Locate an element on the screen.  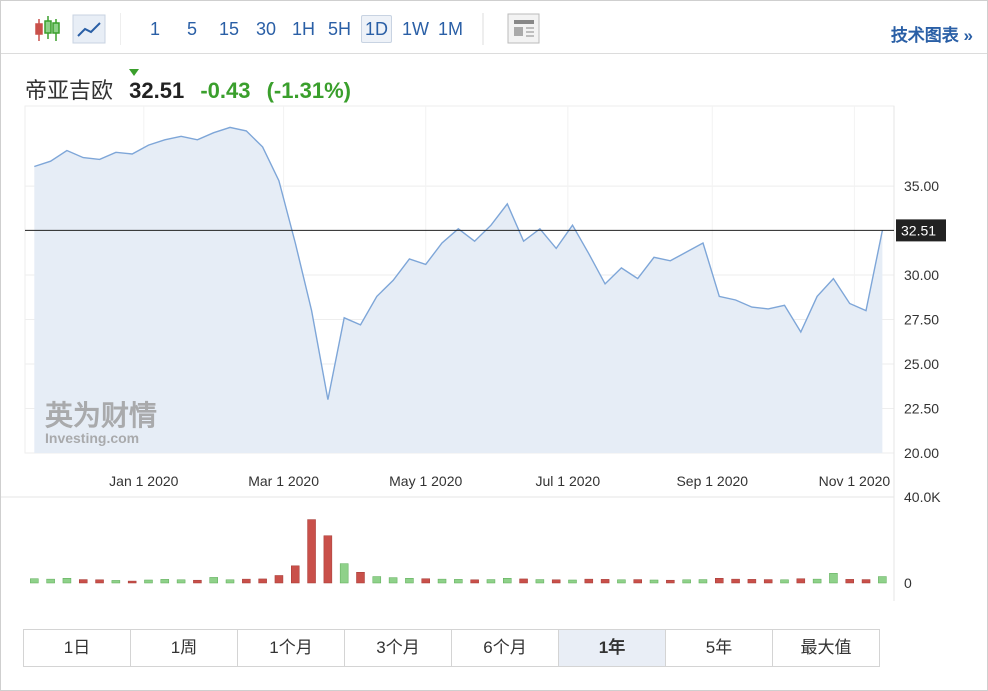
y-tick-label: 20.00 is located at coordinates (921, 453).